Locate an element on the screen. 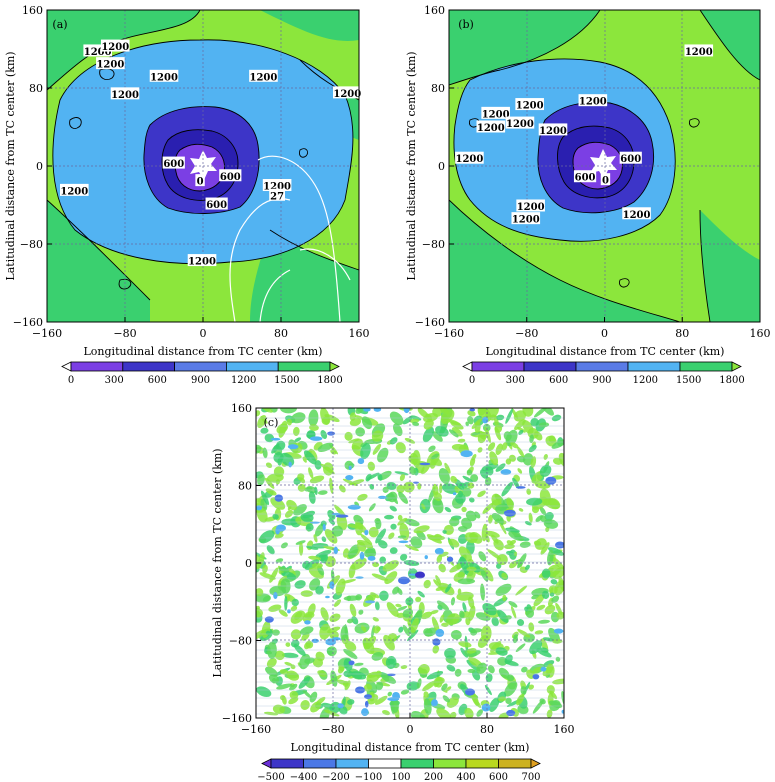 The width and height of the screenshot is (775, 782). x-tick-label: 0 is located at coordinates (410, 729).